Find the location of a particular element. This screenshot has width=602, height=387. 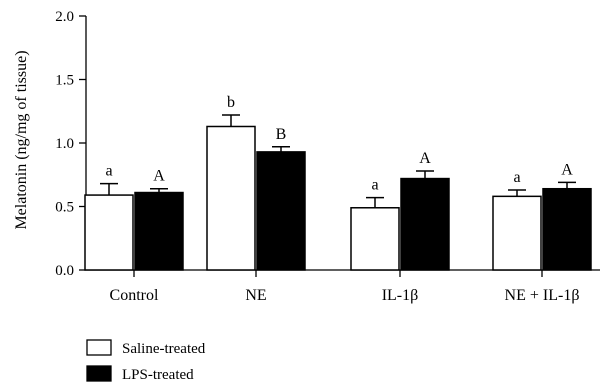

y-axis: 0.0 0.5 1.0 1.5 2.0 is located at coordinates (71, 144).